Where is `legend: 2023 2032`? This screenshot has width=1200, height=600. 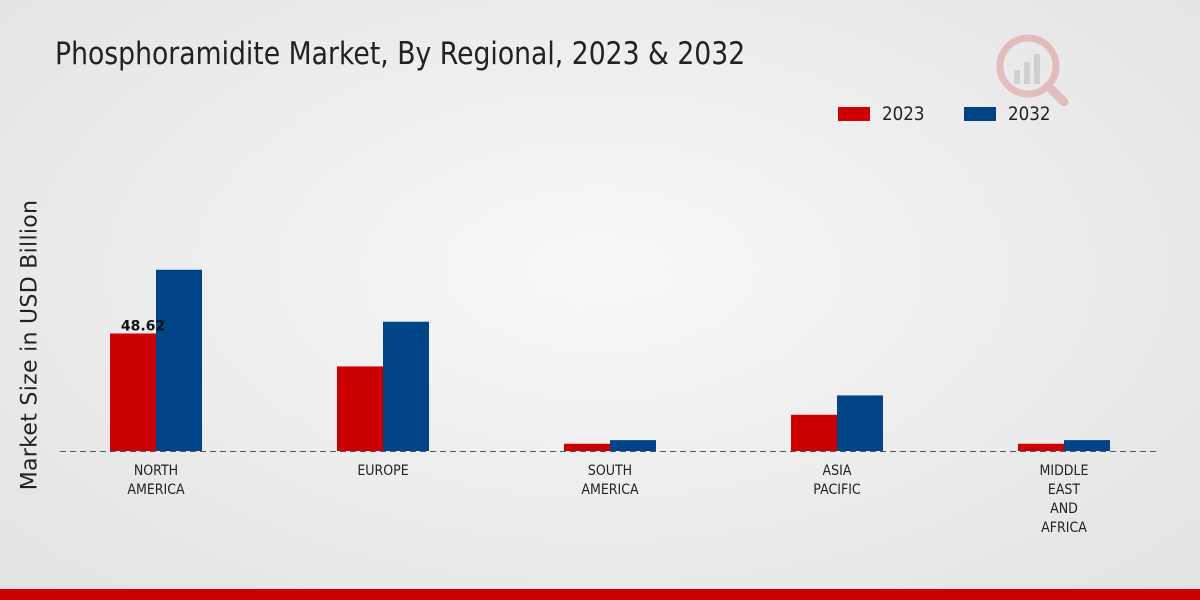
legend: 2023 2032 is located at coordinates (964, 114).